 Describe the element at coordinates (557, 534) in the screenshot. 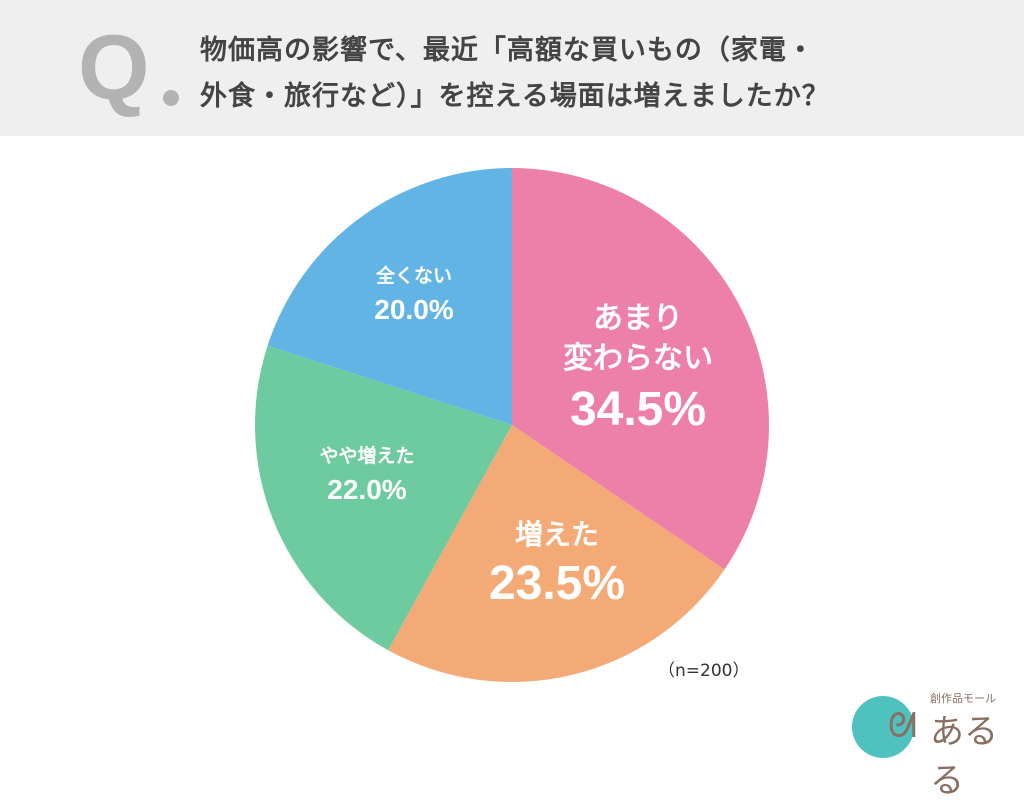

I see `slice-name: 増えた` at that location.